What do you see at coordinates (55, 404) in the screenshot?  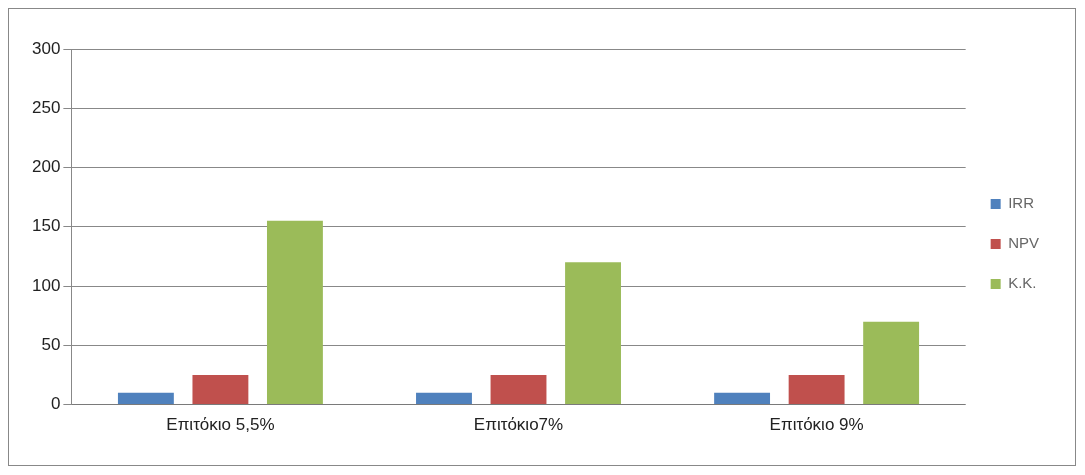 I see `y-tick-label: 0` at bounding box center [55, 404].